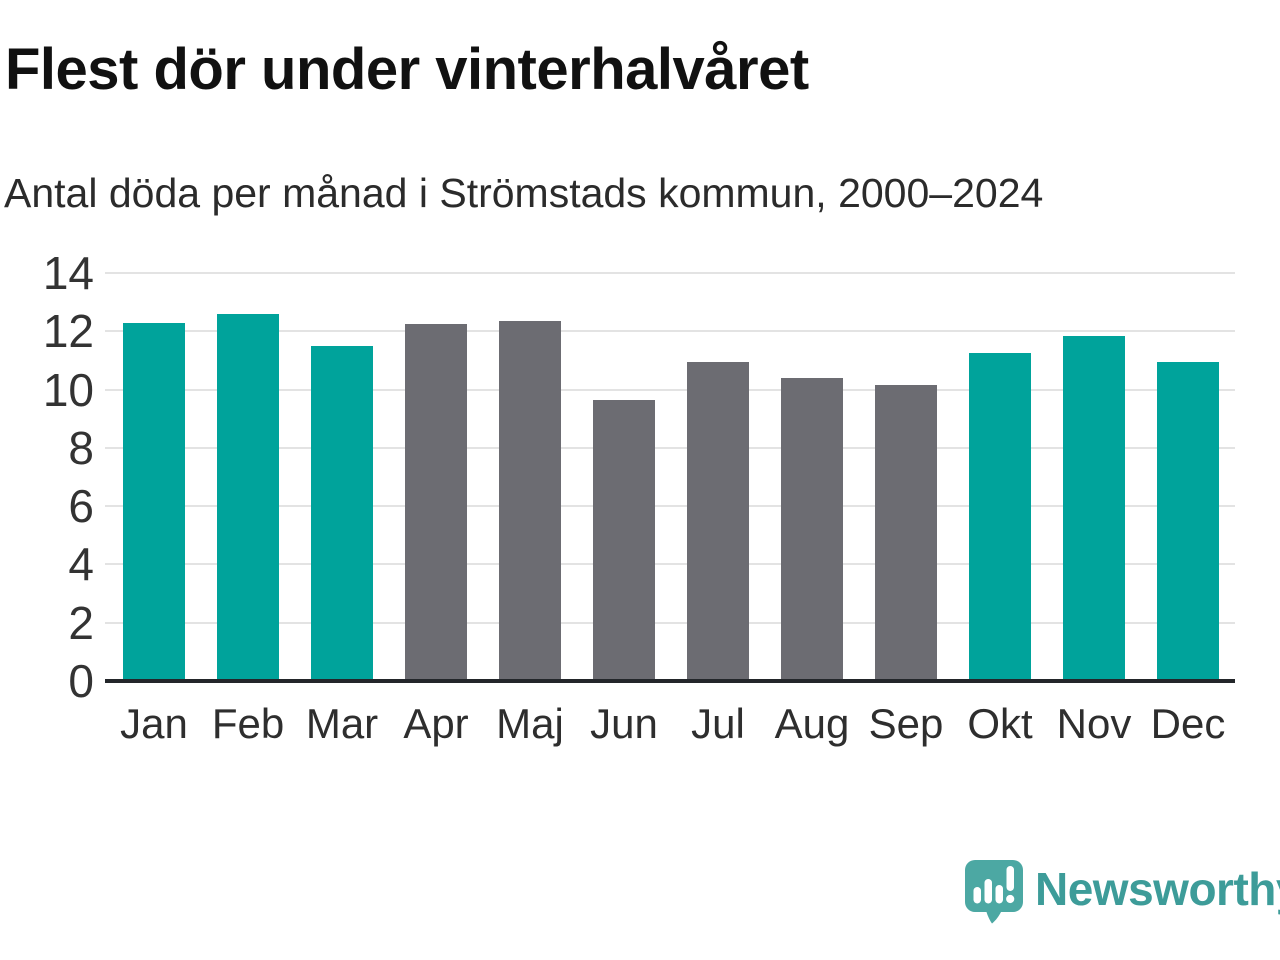 This screenshot has width=1280, height=960. I want to click on x-axis-label-okt: Okt, so click(1000, 723).